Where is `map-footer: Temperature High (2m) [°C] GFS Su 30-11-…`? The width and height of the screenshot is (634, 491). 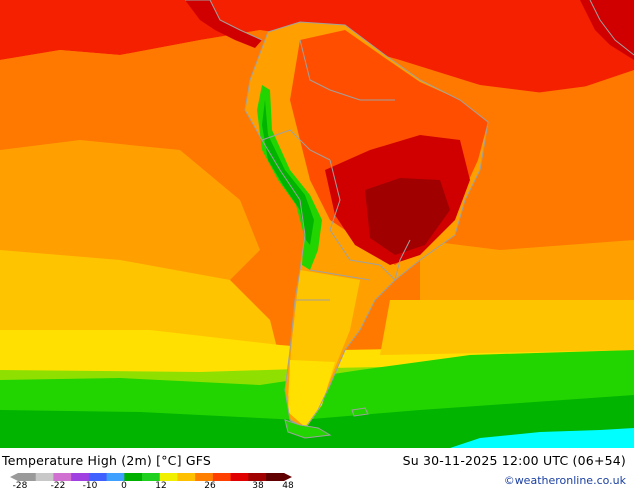
map-footer: Temperature High (2m) [°C] GFS Su 30-11-… is located at coordinates (317, 469).